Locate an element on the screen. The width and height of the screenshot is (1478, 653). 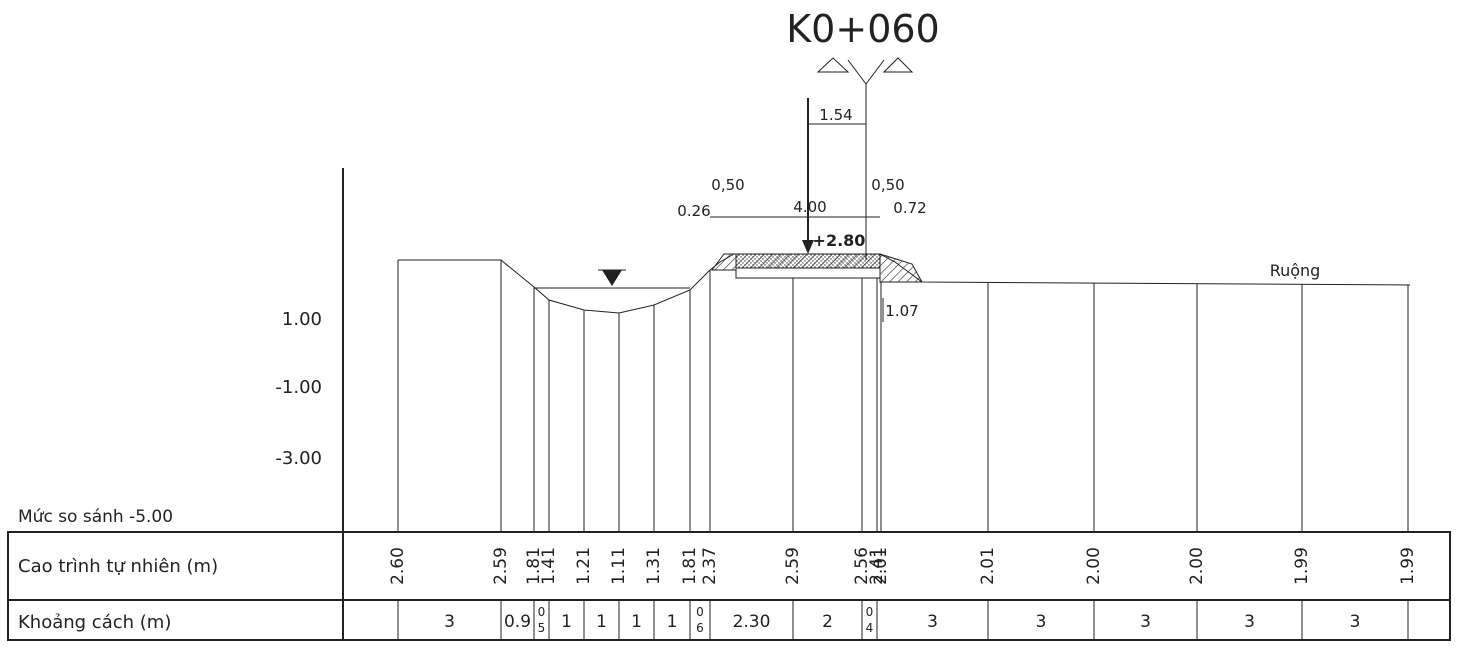
datum-label: Mức so sánh -5.00 is located at coordinates (95, 517).